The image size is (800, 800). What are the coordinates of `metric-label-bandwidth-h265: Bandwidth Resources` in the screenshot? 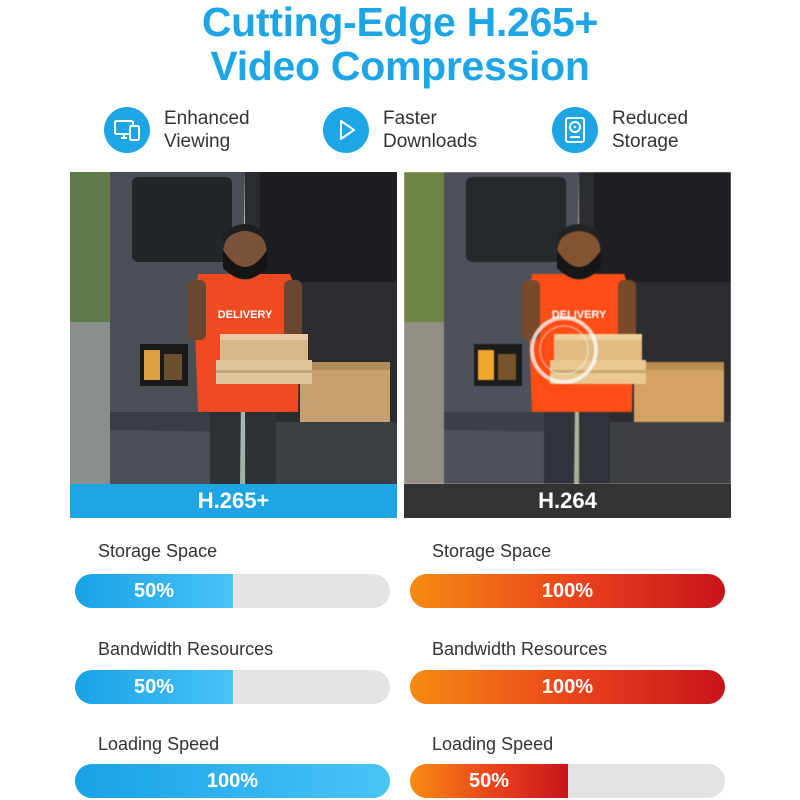 It's located at (186, 649).